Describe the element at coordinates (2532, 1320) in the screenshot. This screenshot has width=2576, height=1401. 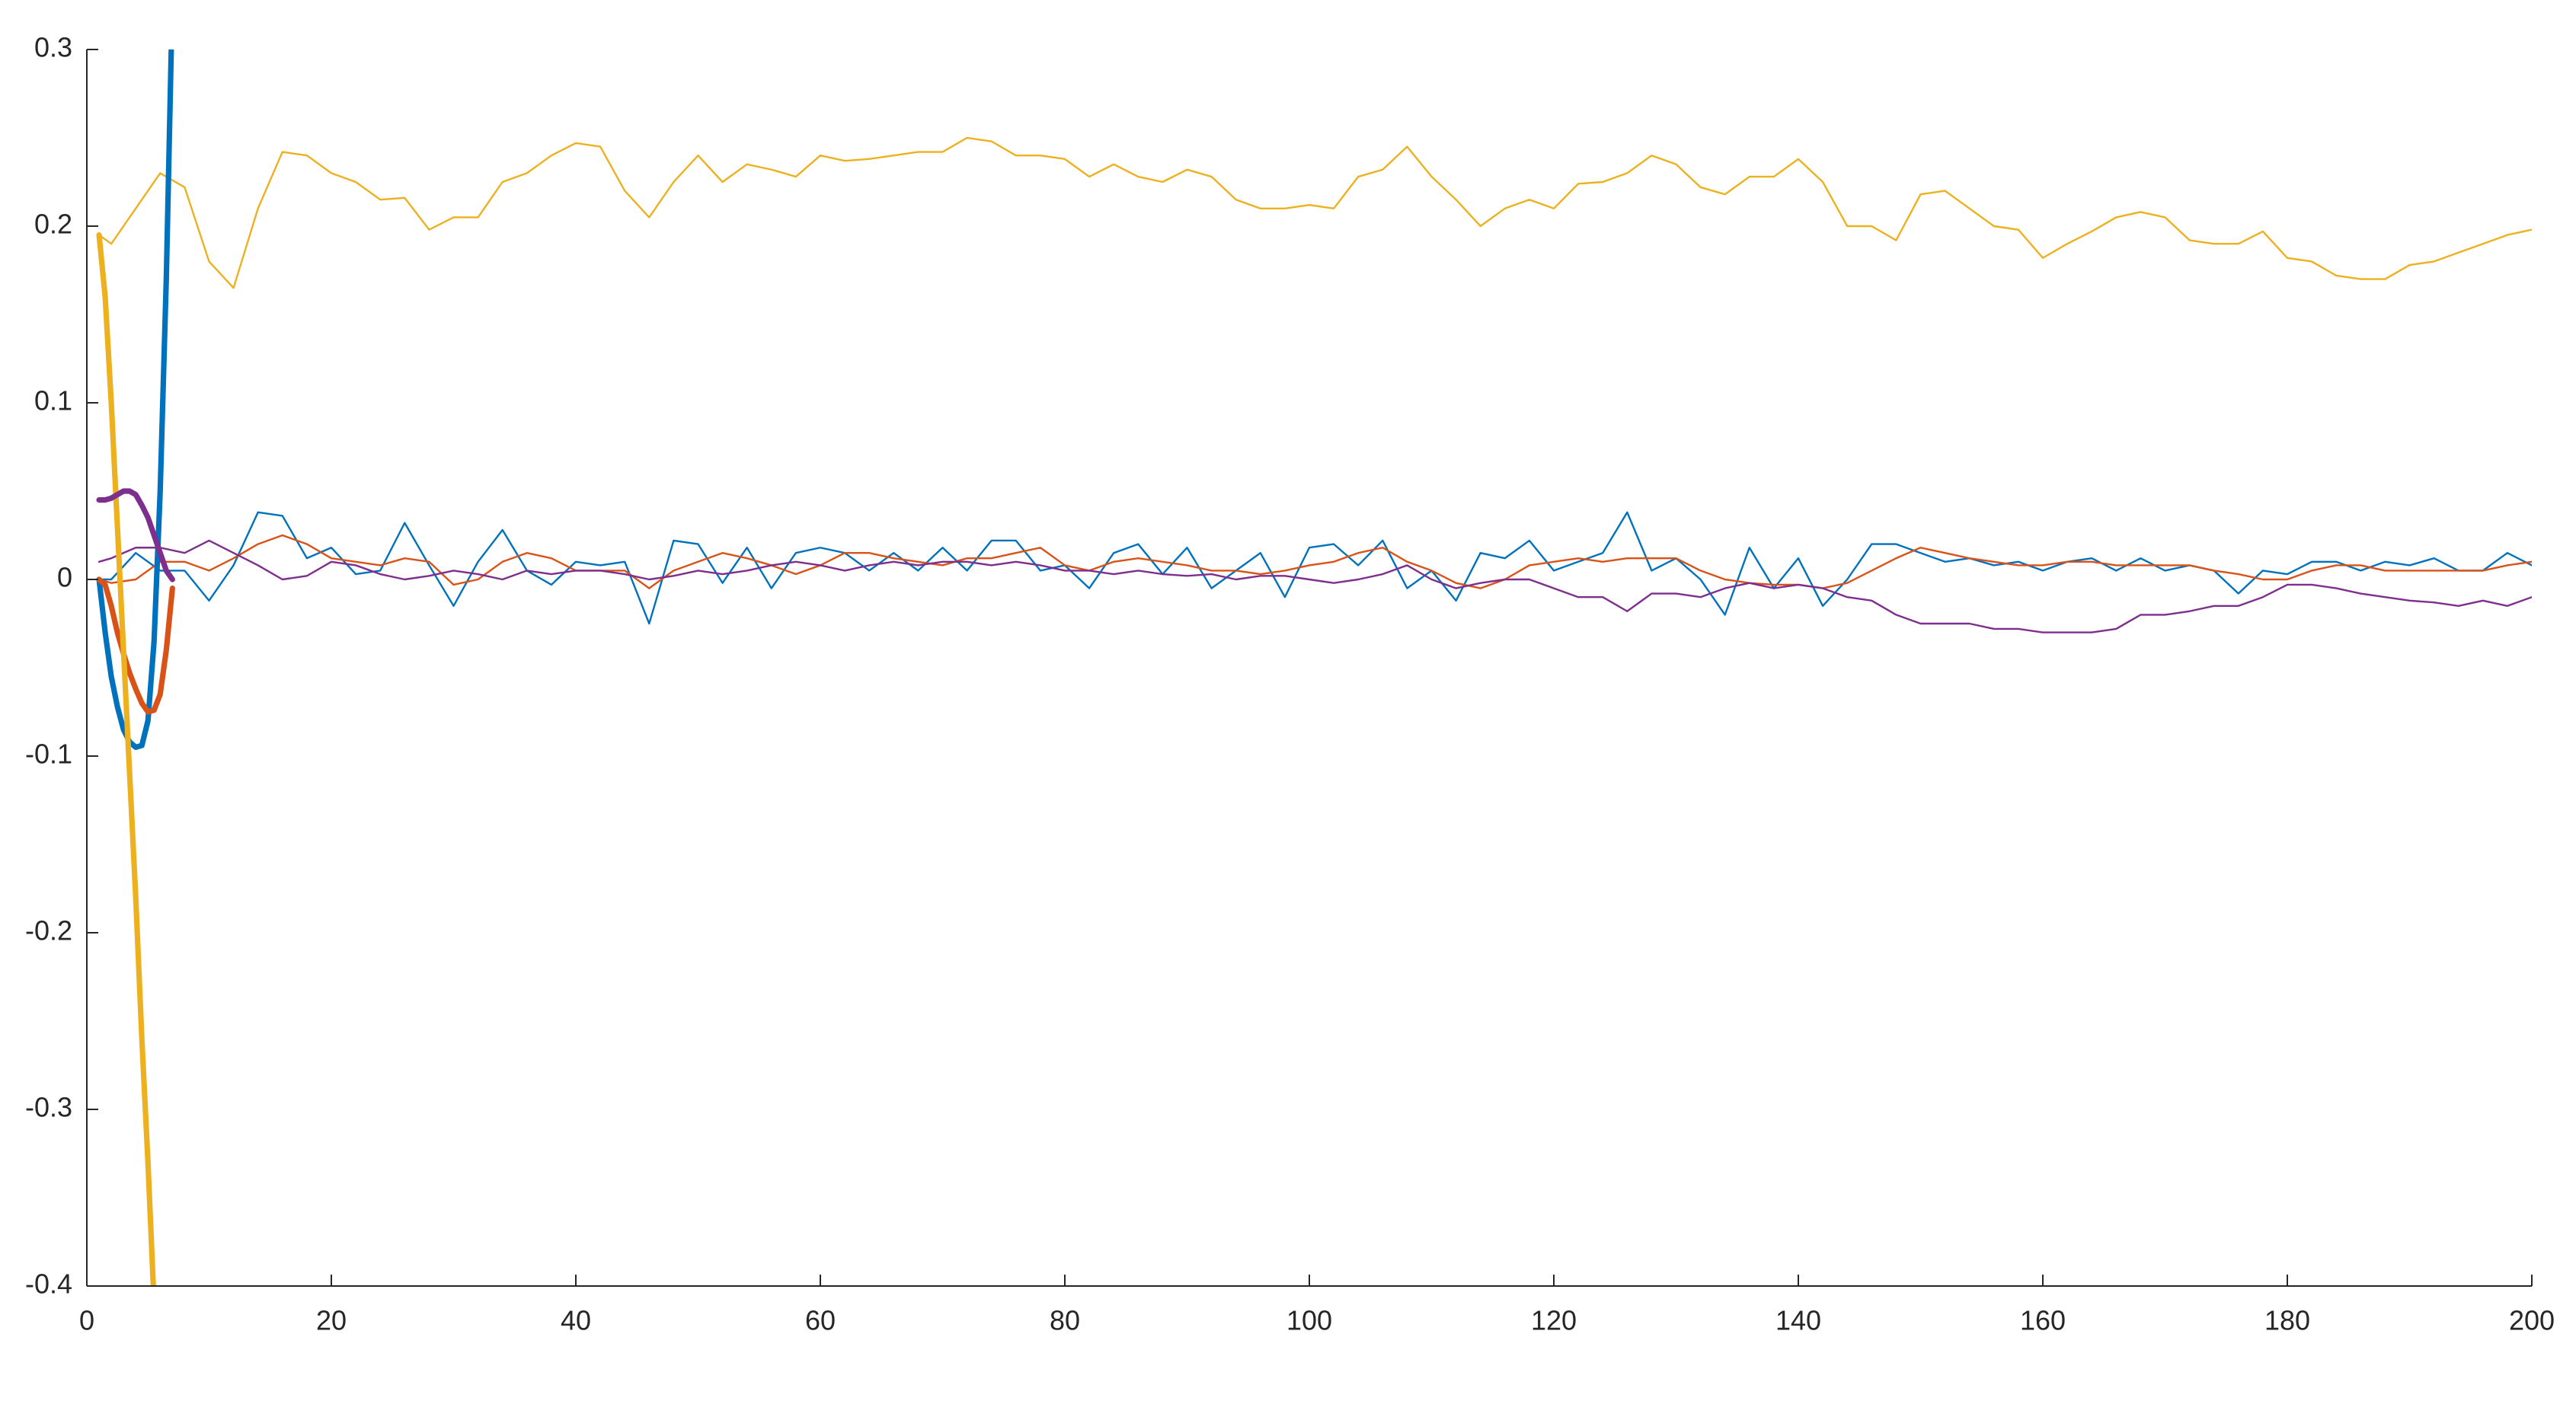
I see `x-tick-label: 200` at that location.